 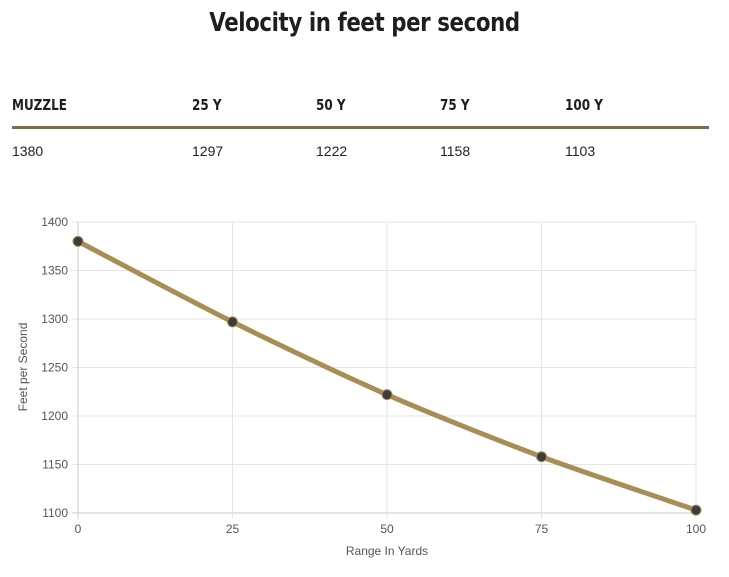 I want to click on x-axis-label: Range In Yards, so click(x=387, y=551).